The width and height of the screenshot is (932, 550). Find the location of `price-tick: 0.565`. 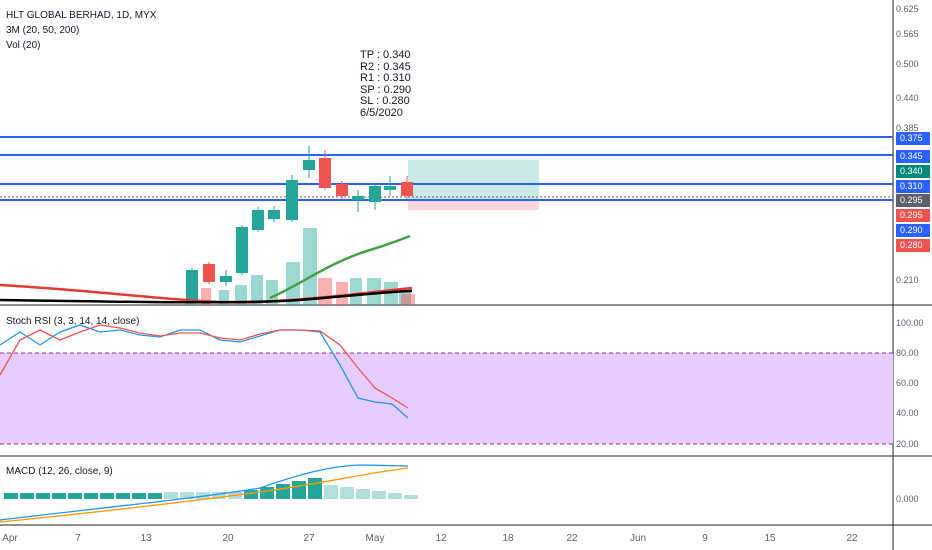

price-tick: 0.565 is located at coordinates (907, 34).